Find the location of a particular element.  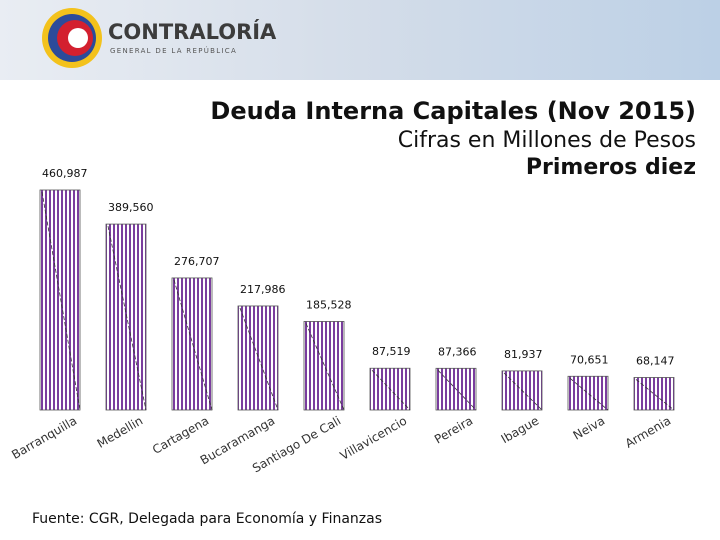

data-label: 389,560 is located at coordinates (131, 207).